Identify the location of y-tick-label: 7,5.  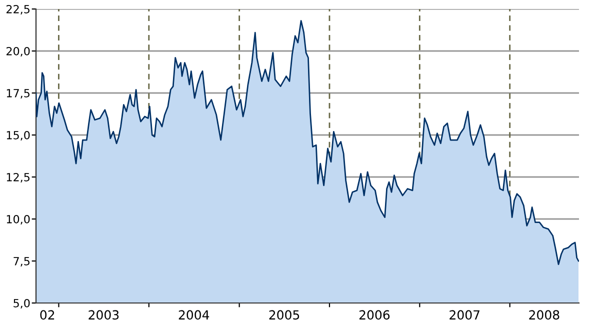
(22, 262).